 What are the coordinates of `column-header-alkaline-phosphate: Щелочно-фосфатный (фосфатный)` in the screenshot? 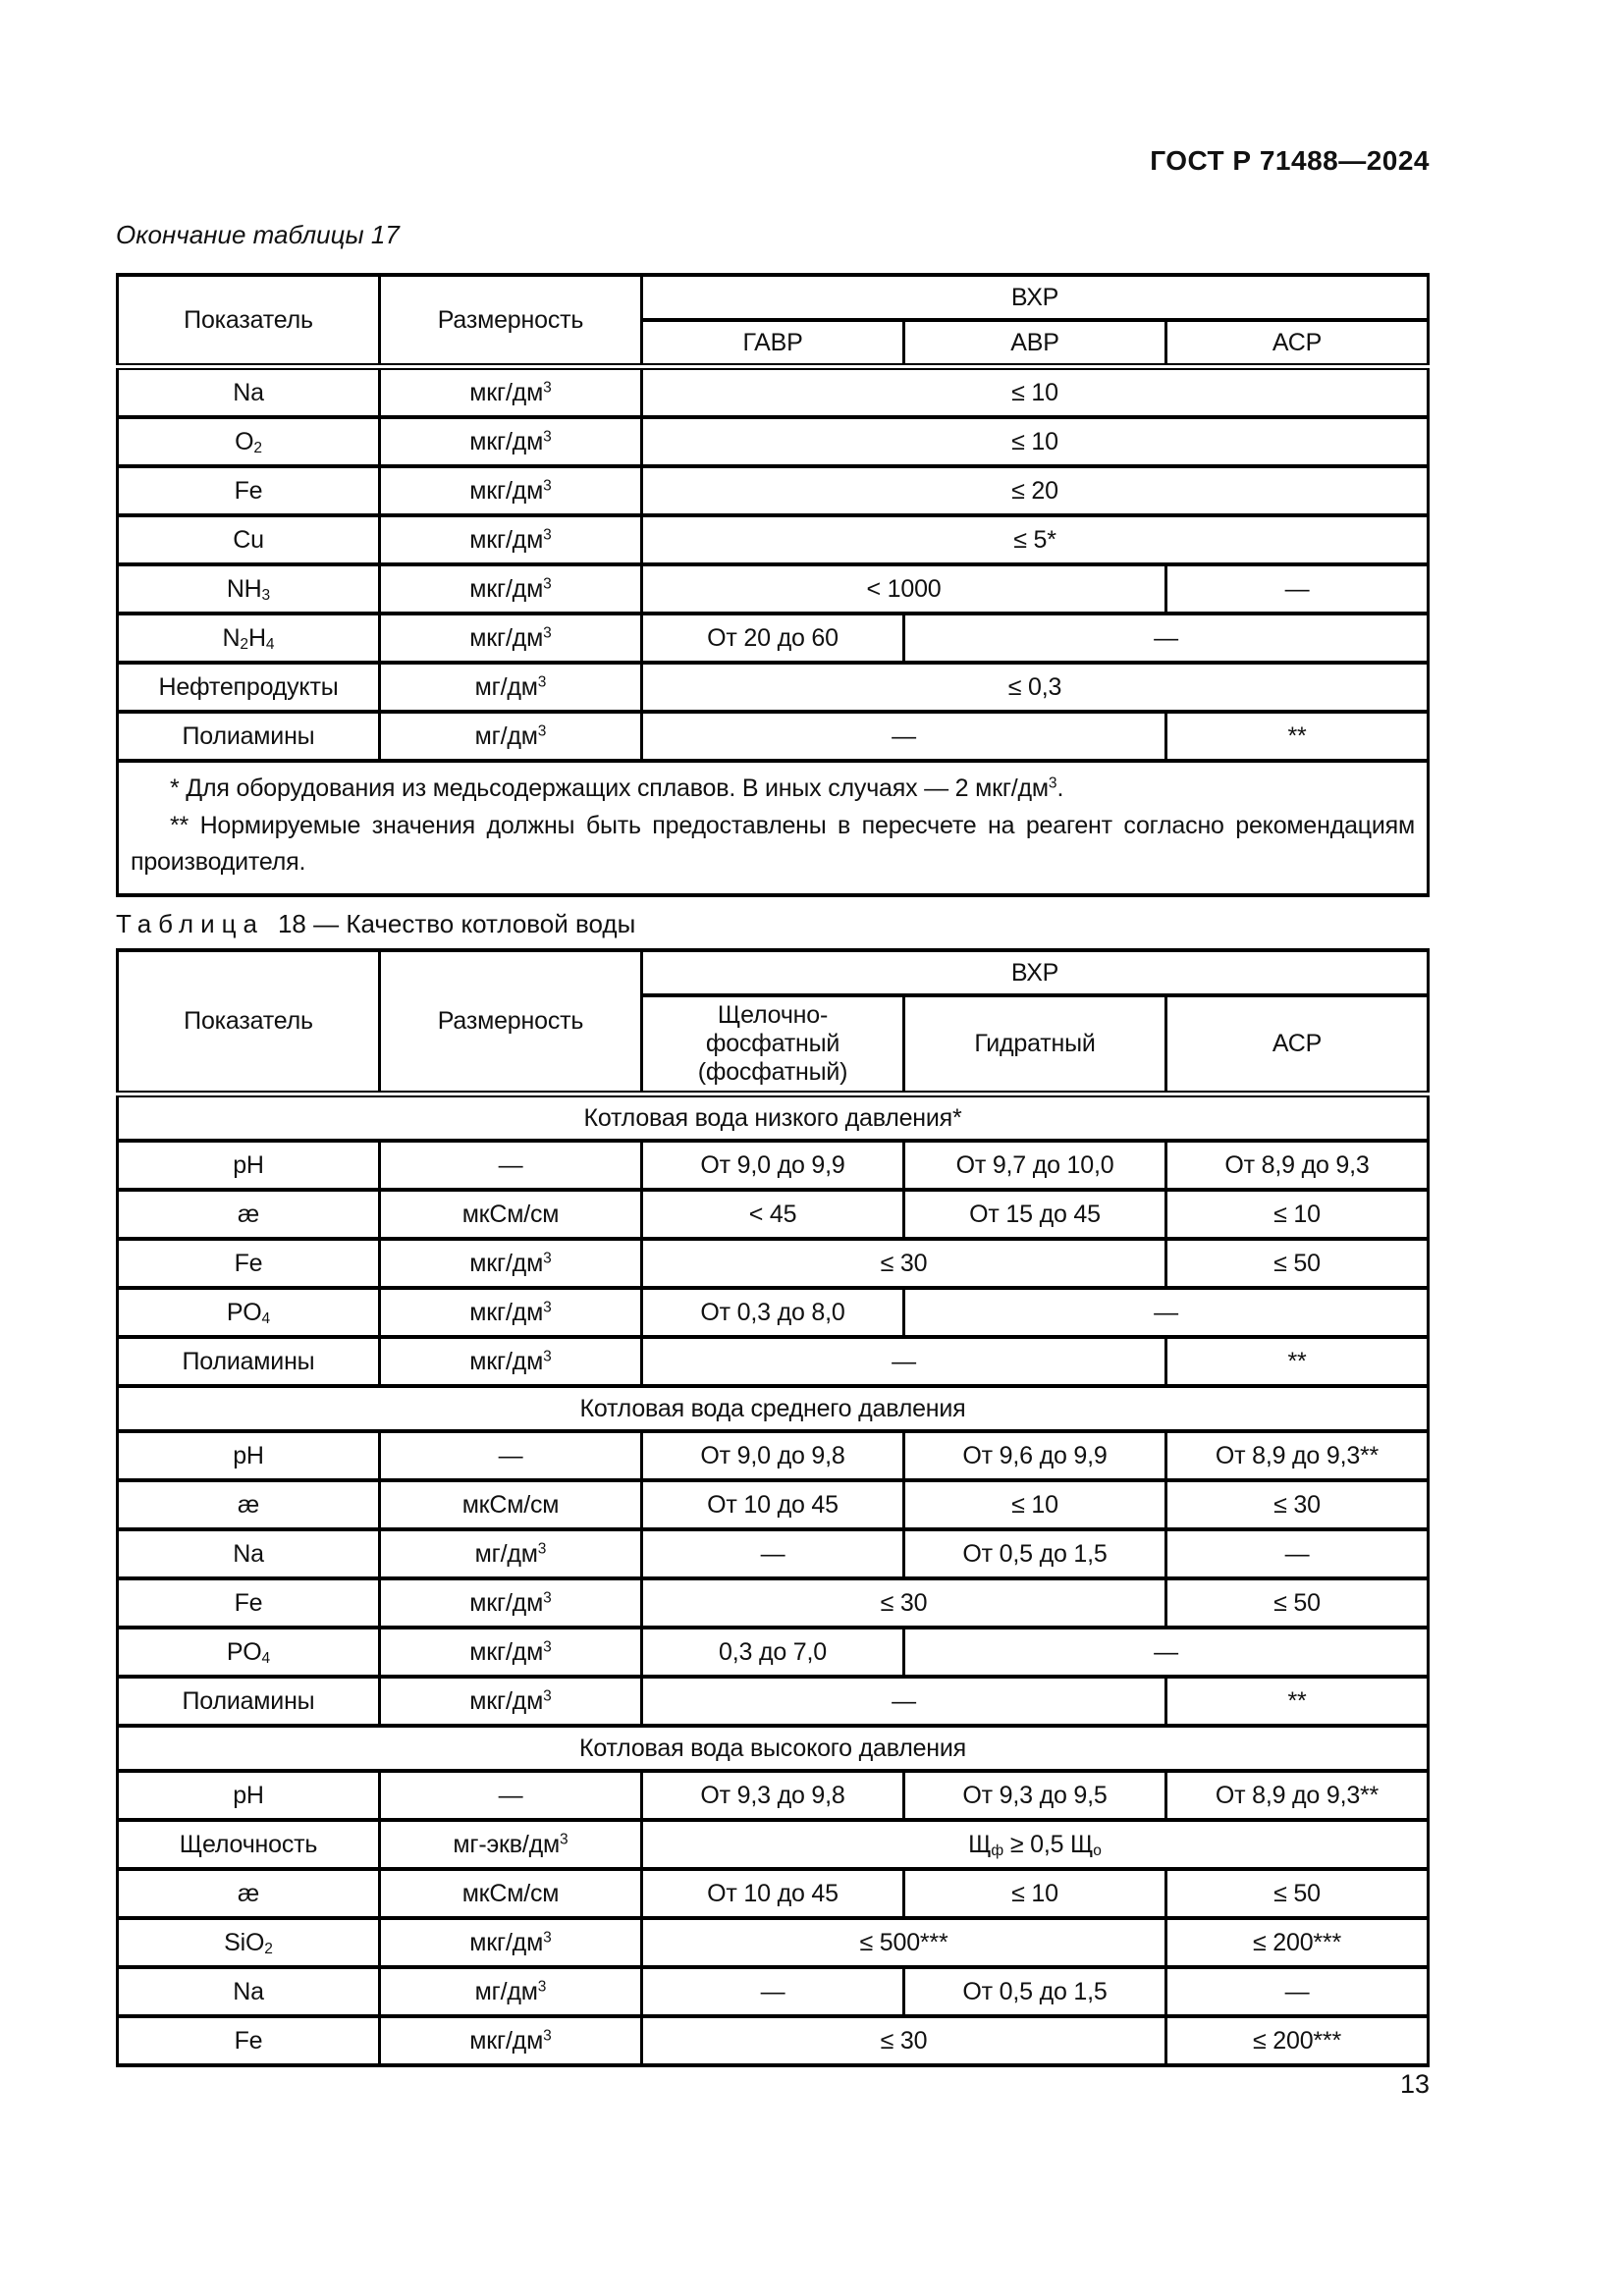 It's located at (772, 1045).